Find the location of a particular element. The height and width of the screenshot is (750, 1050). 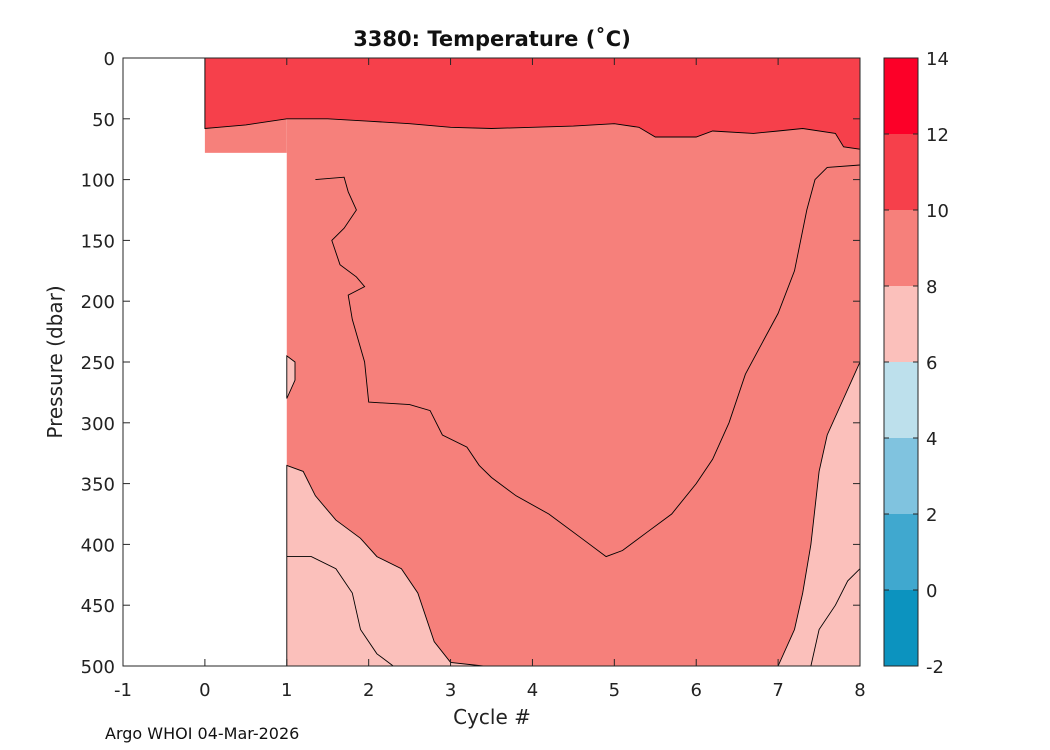

y-tick-label: 50 is located at coordinates (103, 120).